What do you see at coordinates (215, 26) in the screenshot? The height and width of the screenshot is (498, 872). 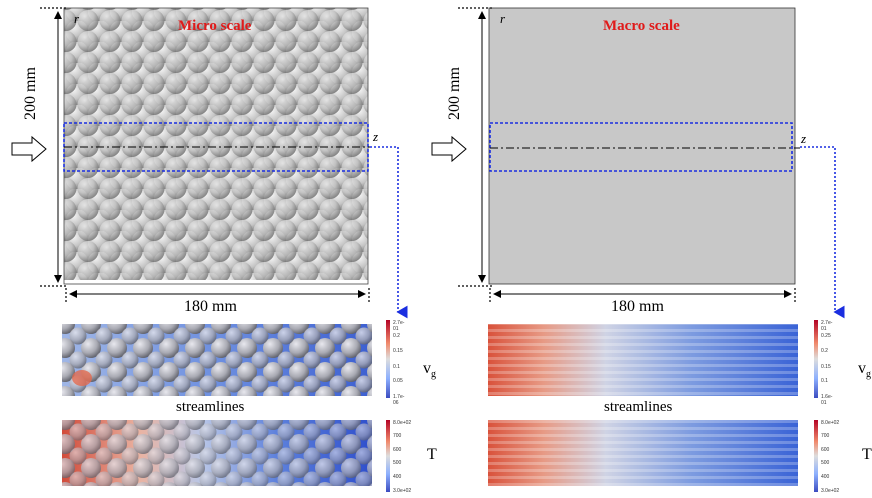 I see `micro-scale-title: Micro scale` at bounding box center [215, 26].